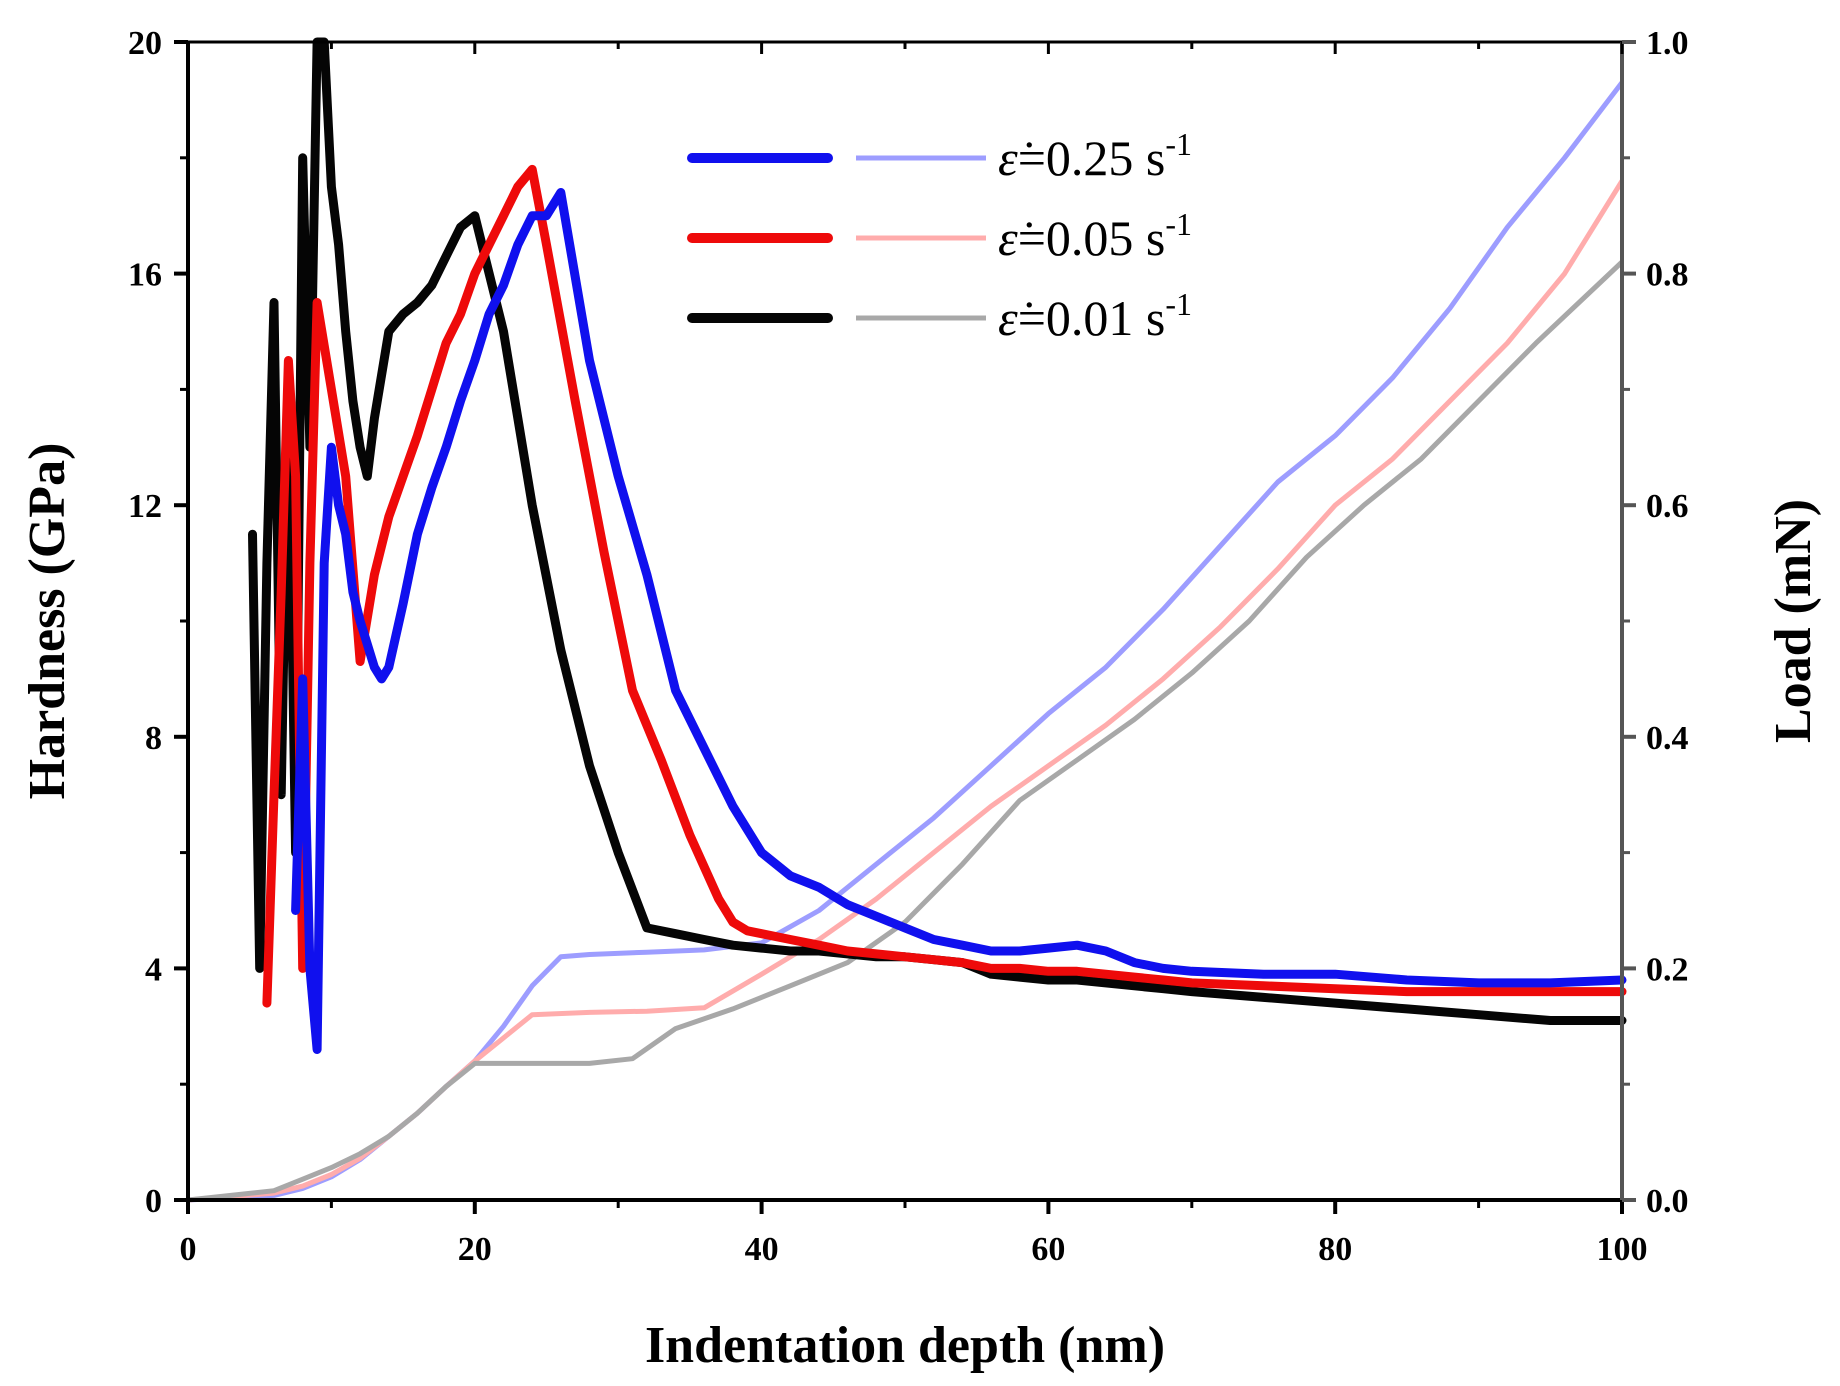 This screenshot has width=1840, height=1386. I want to click on legend: ε̇=0.25 s-1 ε̇=0.05 s-1 ε̇=0.01 s-1, so click(939, 236).